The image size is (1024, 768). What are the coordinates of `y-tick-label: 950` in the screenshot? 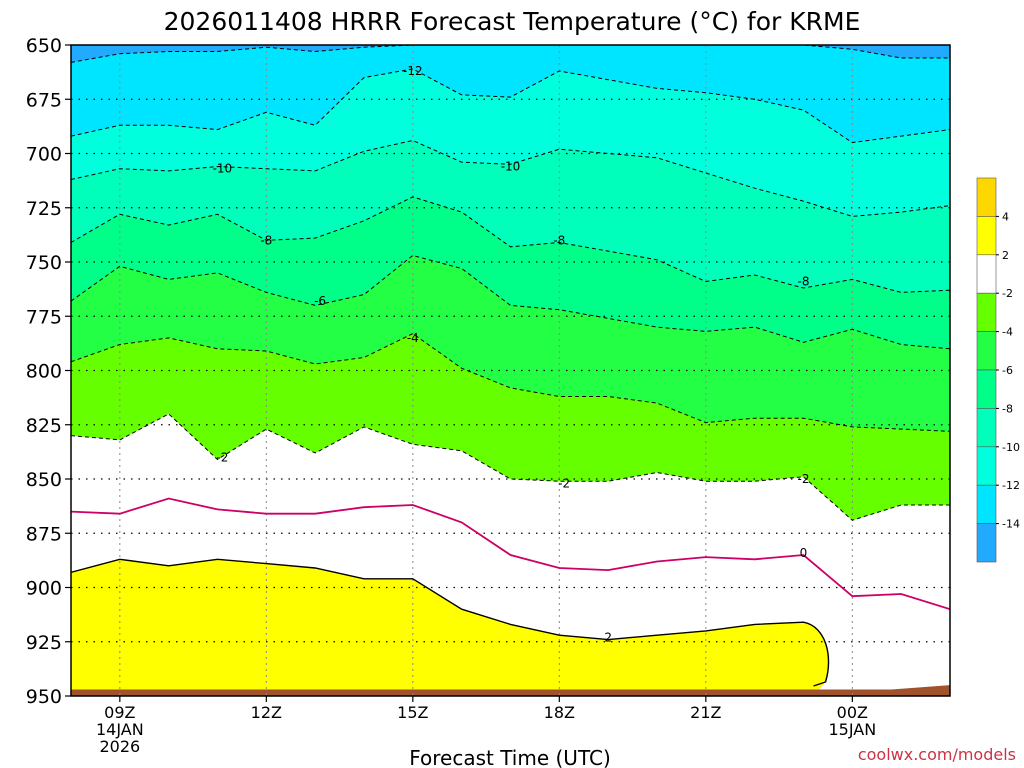 It's located at (44, 697).